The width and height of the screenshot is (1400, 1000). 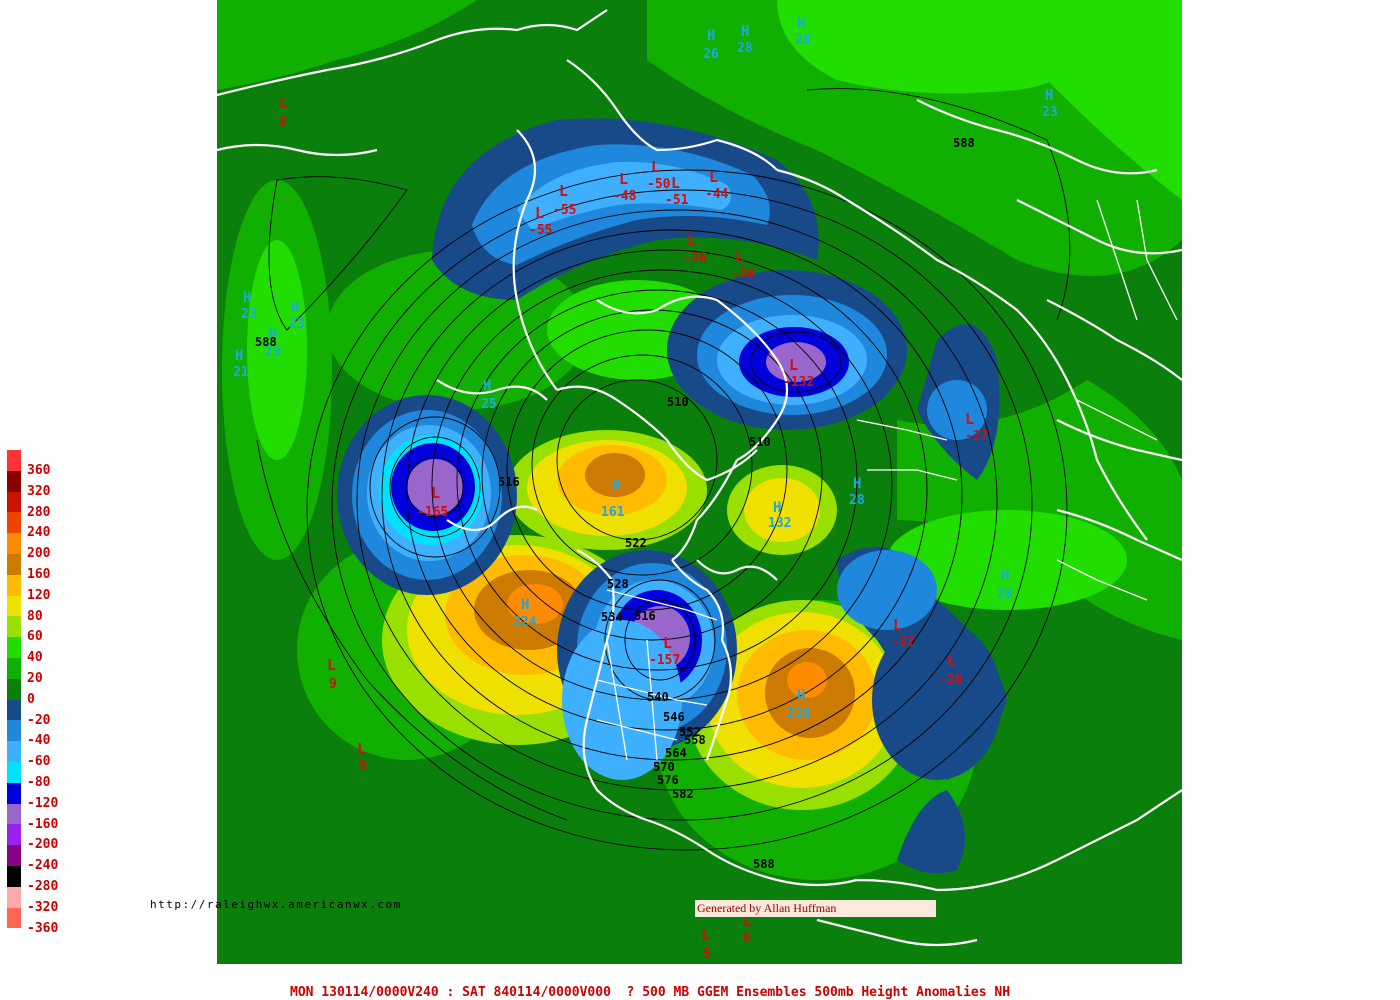 What do you see at coordinates (743, 265) in the screenshot?
I see `low-center-label: L-30` at bounding box center [743, 265].